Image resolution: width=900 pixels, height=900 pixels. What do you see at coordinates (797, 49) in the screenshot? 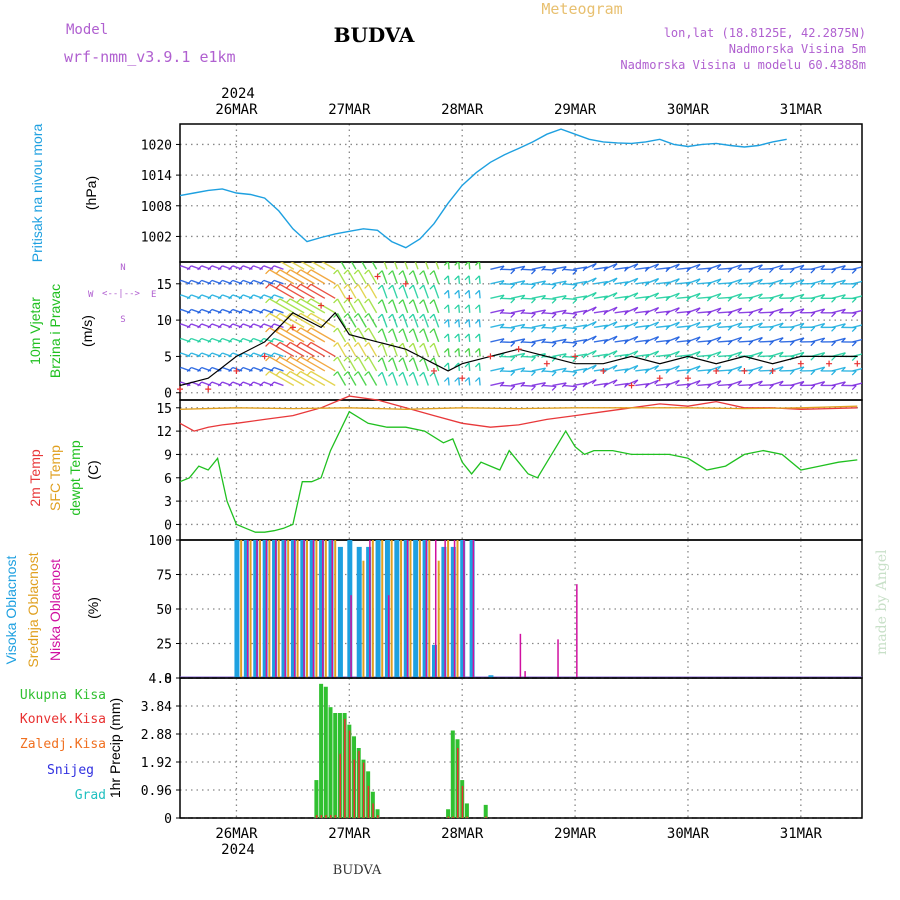
I see `elevation-text: Nadmorska Visina 5m` at bounding box center [797, 49].